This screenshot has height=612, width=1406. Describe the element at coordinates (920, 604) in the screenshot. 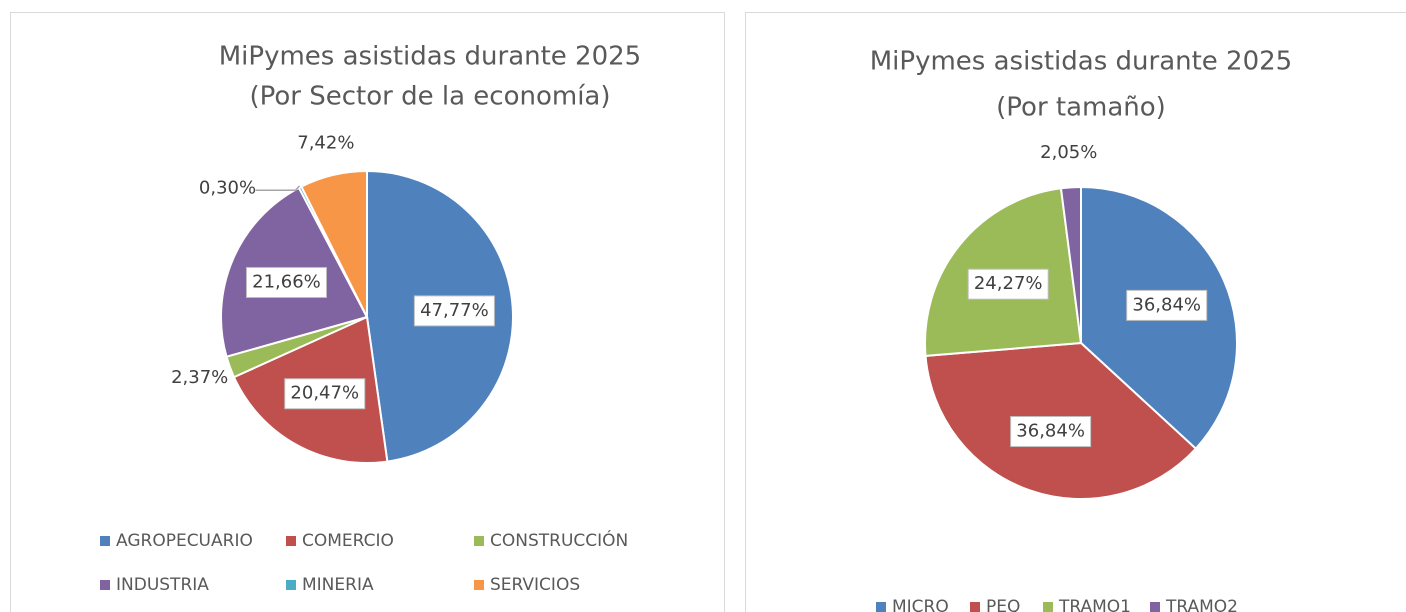

I see `legend-label: MICRO` at that location.